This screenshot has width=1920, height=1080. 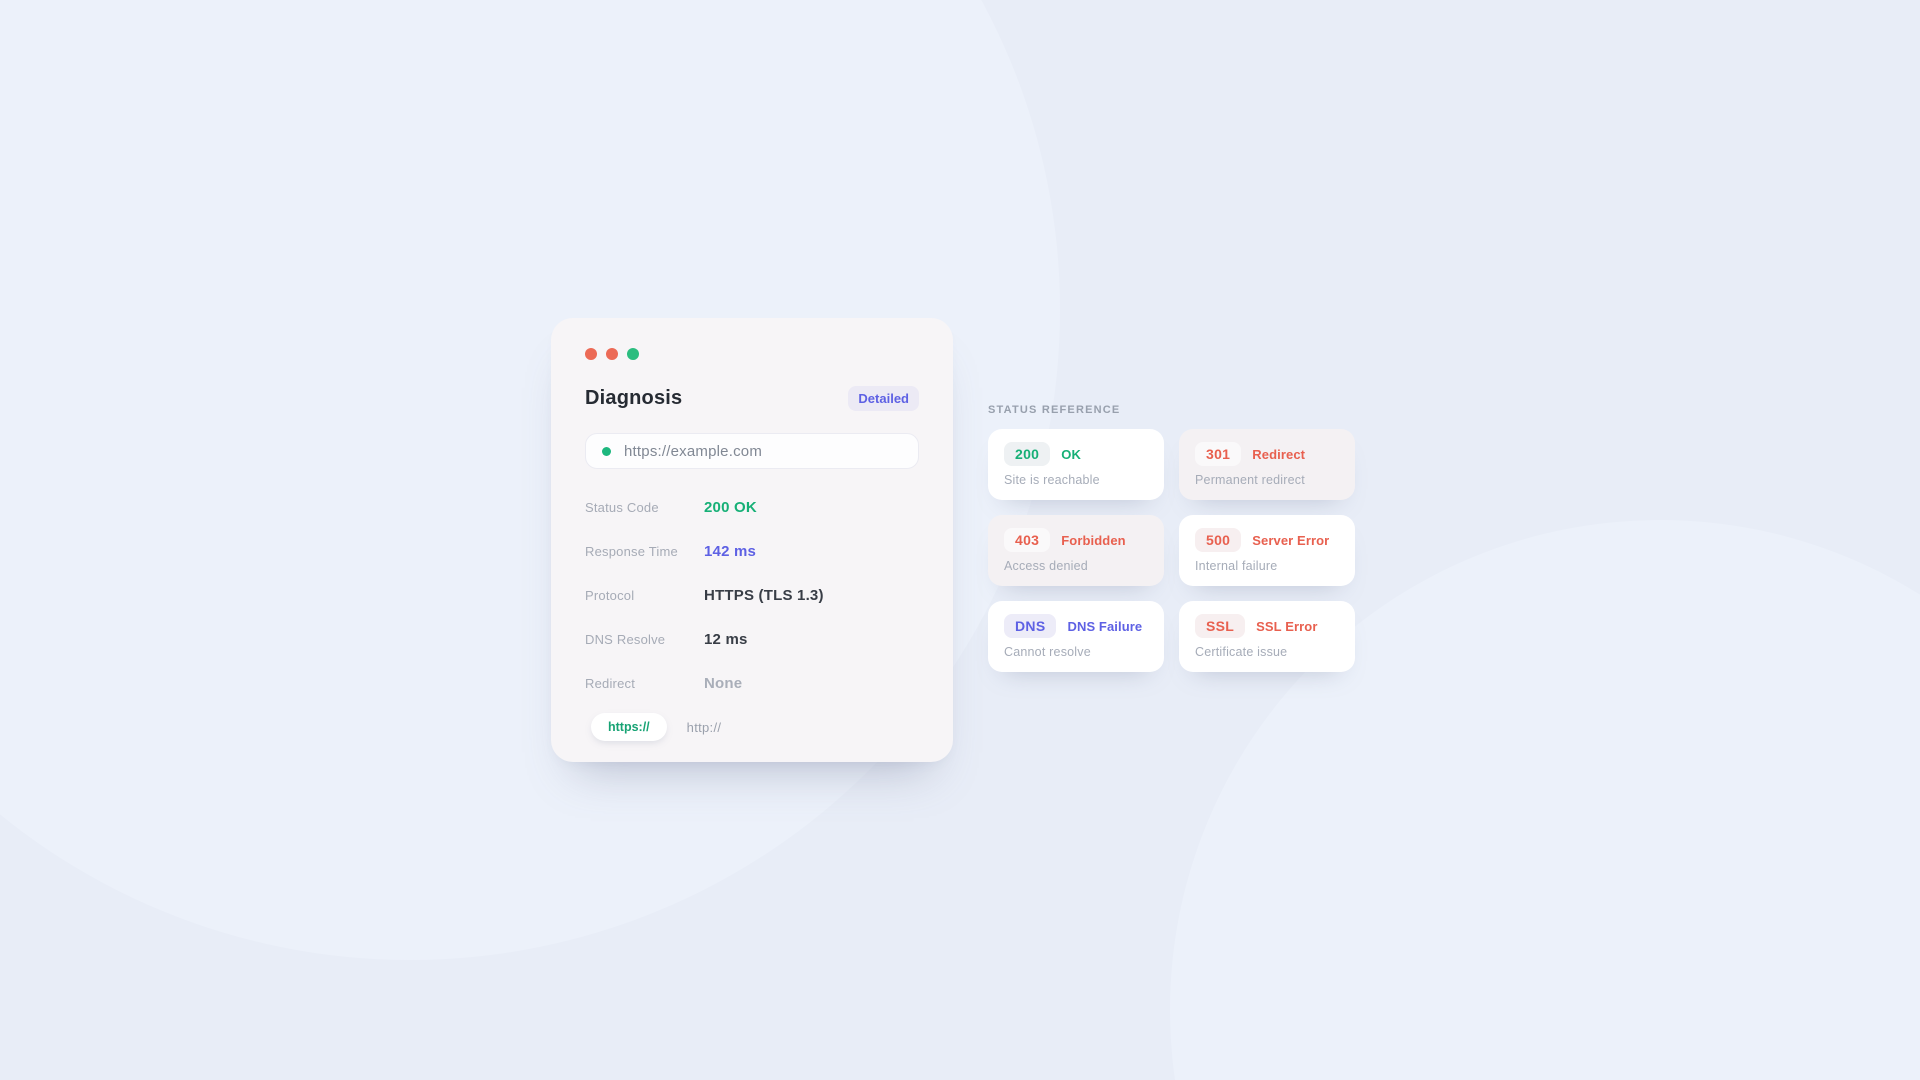 What do you see at coordinates (883, 398) in the screenshot?
I see `detailed-link: Detailed` at bounding box center [883, 398].